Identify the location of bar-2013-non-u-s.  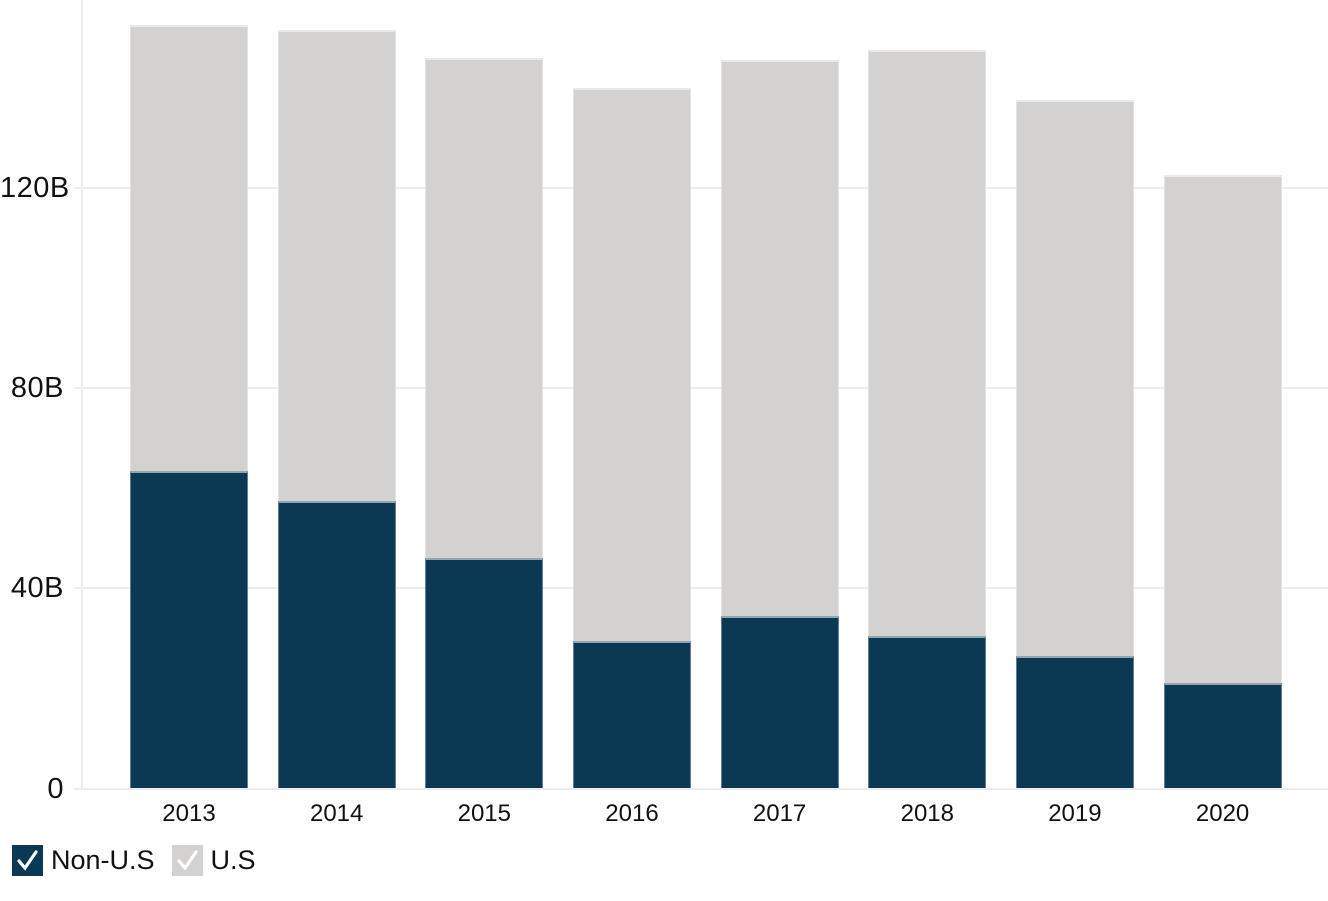
(189, 629).